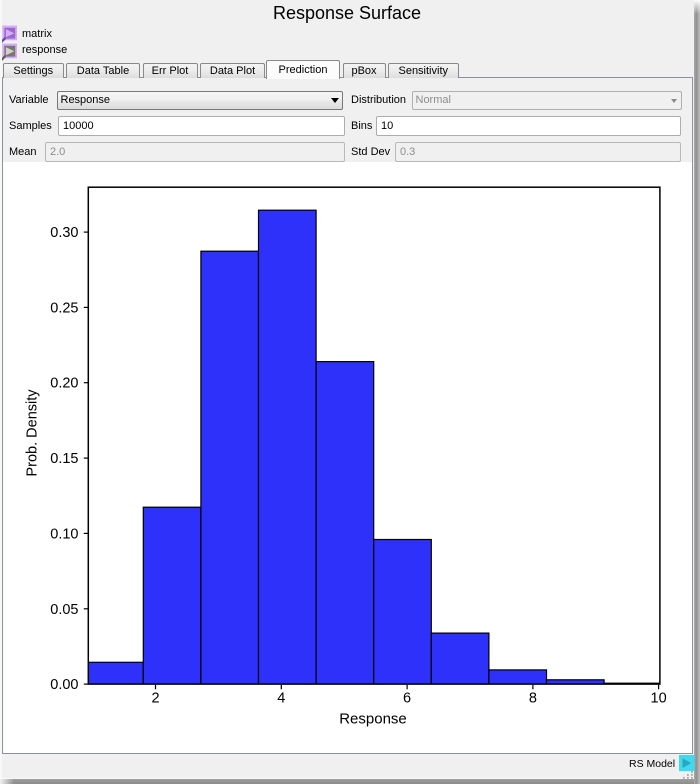 The height and width of the screenshot is (784, 700). I want to click on svg-text: 10, so click(659, 699).